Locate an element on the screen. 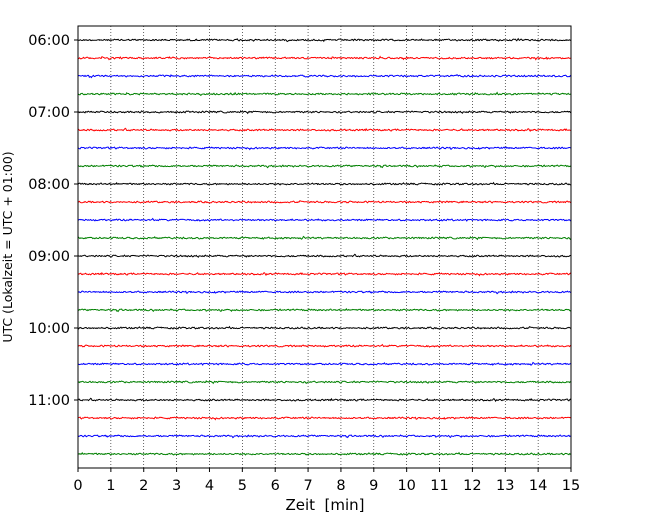  y-tick-label: 09:00 is located at coordinates (49, 257).